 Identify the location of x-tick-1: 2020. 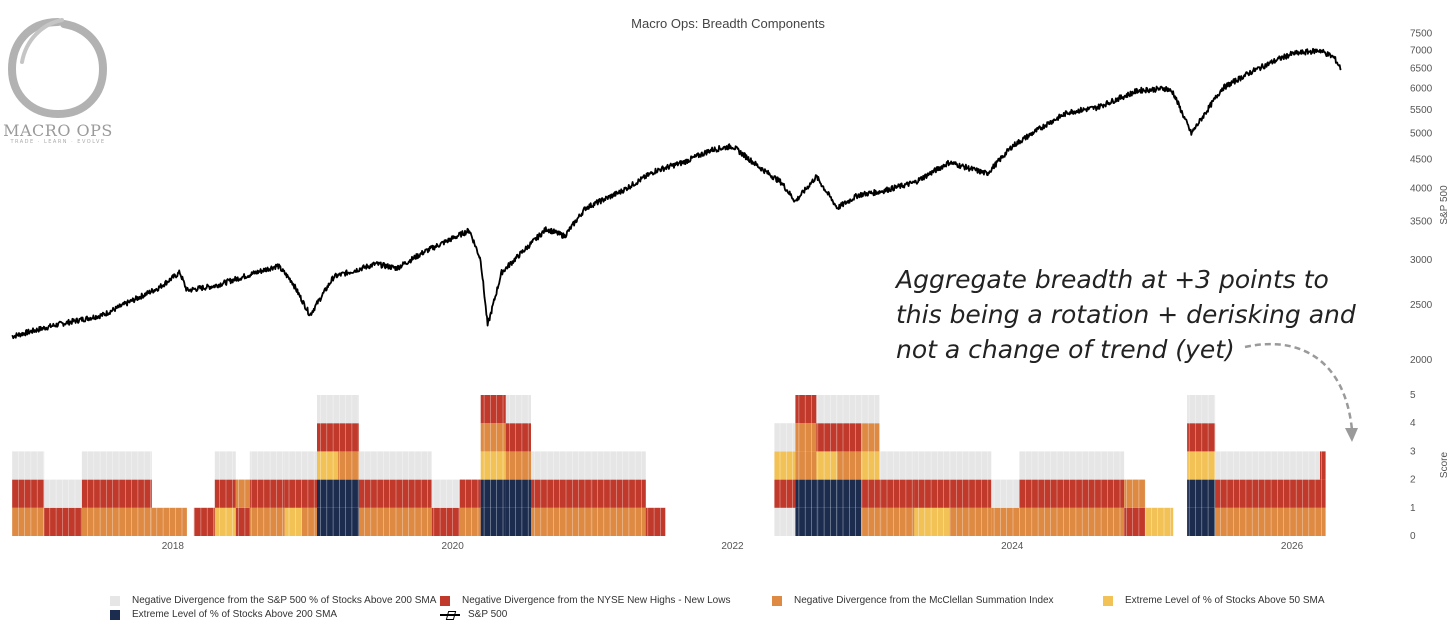
(453, 546).